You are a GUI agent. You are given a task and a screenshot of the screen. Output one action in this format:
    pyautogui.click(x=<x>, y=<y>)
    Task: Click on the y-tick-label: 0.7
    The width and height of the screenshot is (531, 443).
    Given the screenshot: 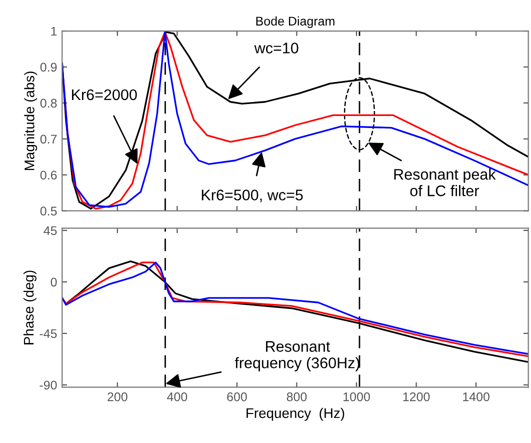 What is the action you would take?
    pyautogui.click(x=48, y=139)
    